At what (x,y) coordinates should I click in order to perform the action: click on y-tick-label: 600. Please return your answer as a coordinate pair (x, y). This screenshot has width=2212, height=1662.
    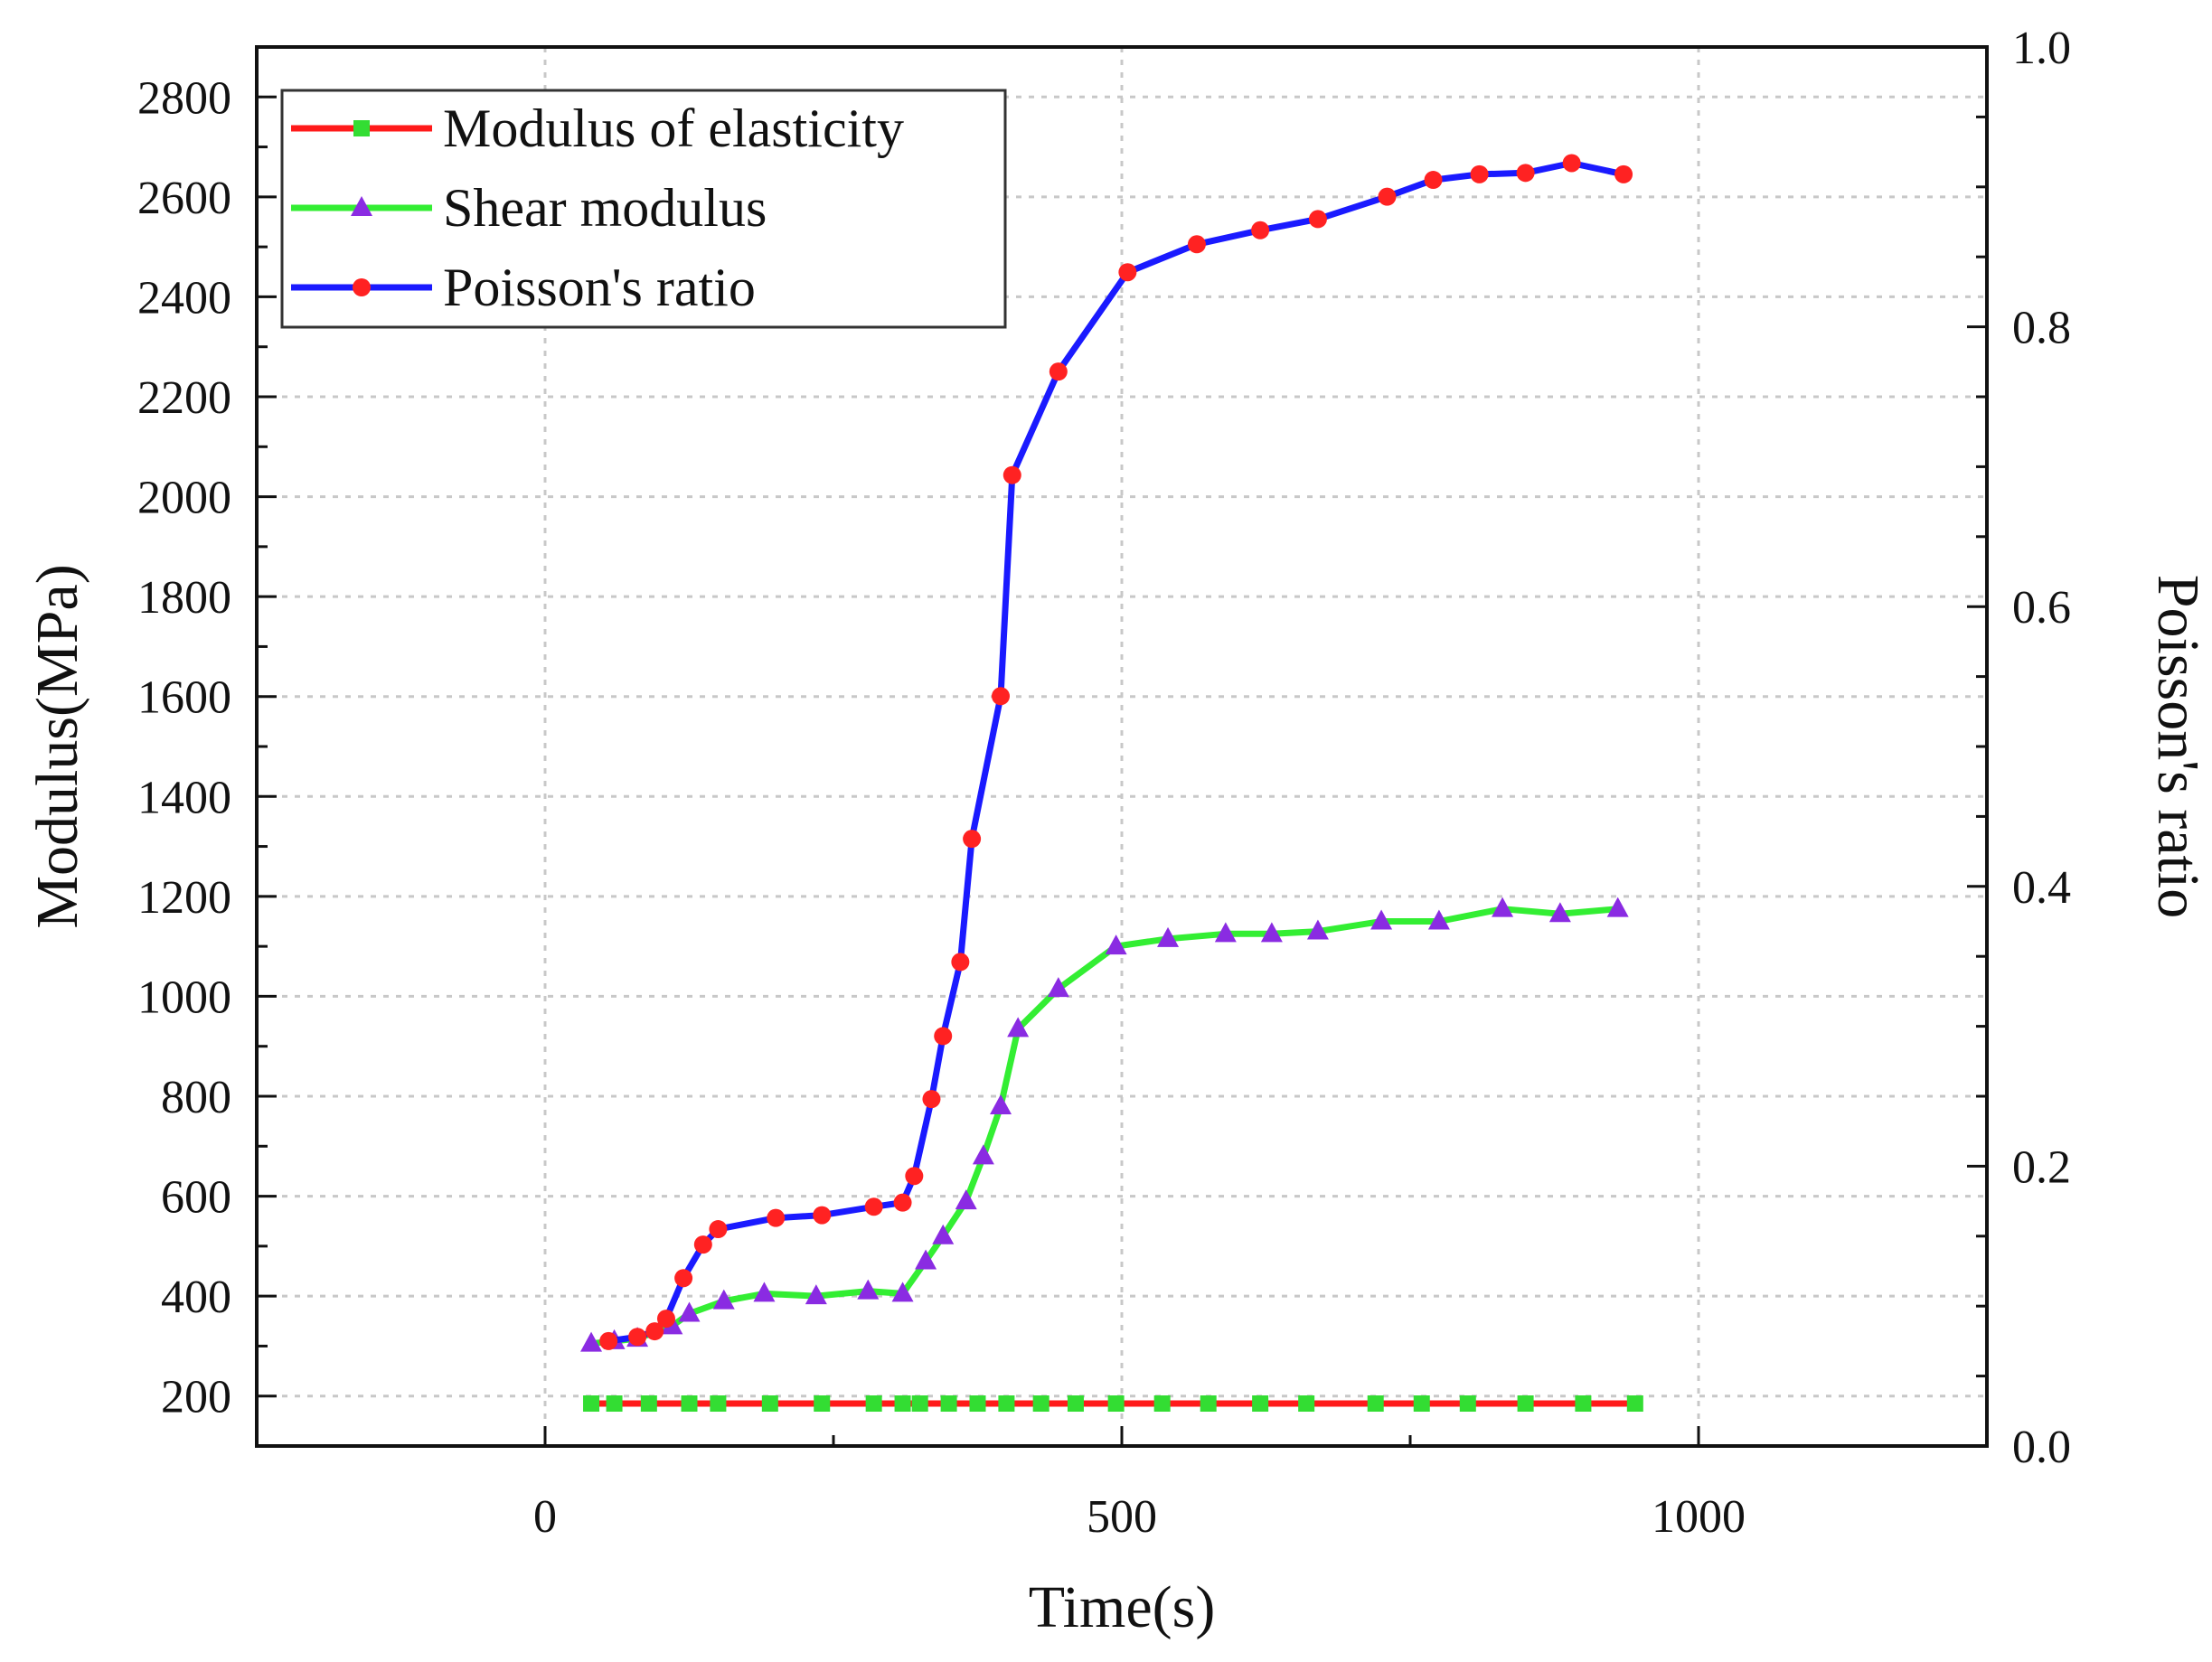
    Looking at the image, I should click on (196, 1198).